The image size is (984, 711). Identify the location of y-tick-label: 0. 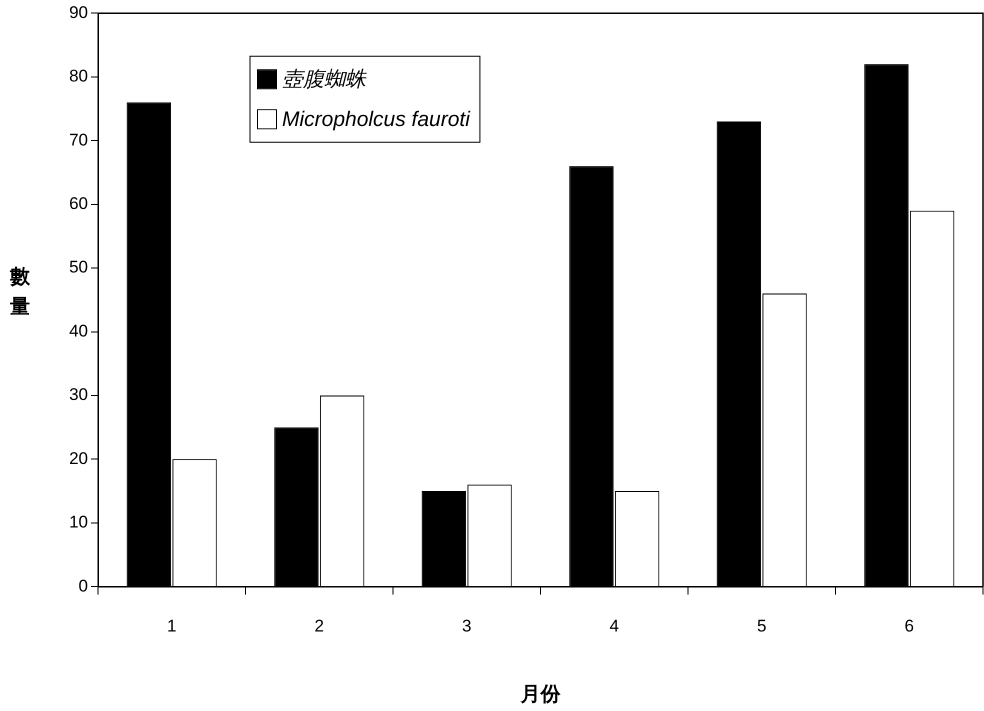
(83, 586).